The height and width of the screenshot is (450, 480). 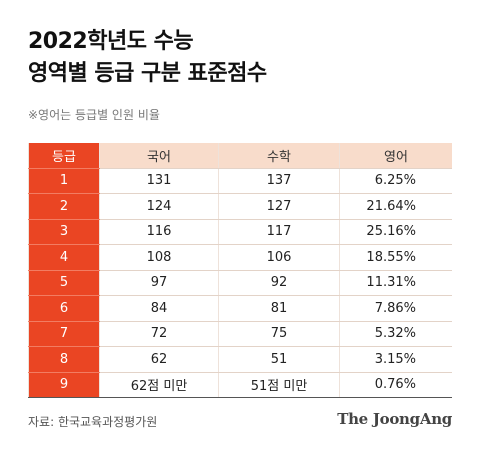 I want to click on score-cell: 97, so click(x=159, y=283).